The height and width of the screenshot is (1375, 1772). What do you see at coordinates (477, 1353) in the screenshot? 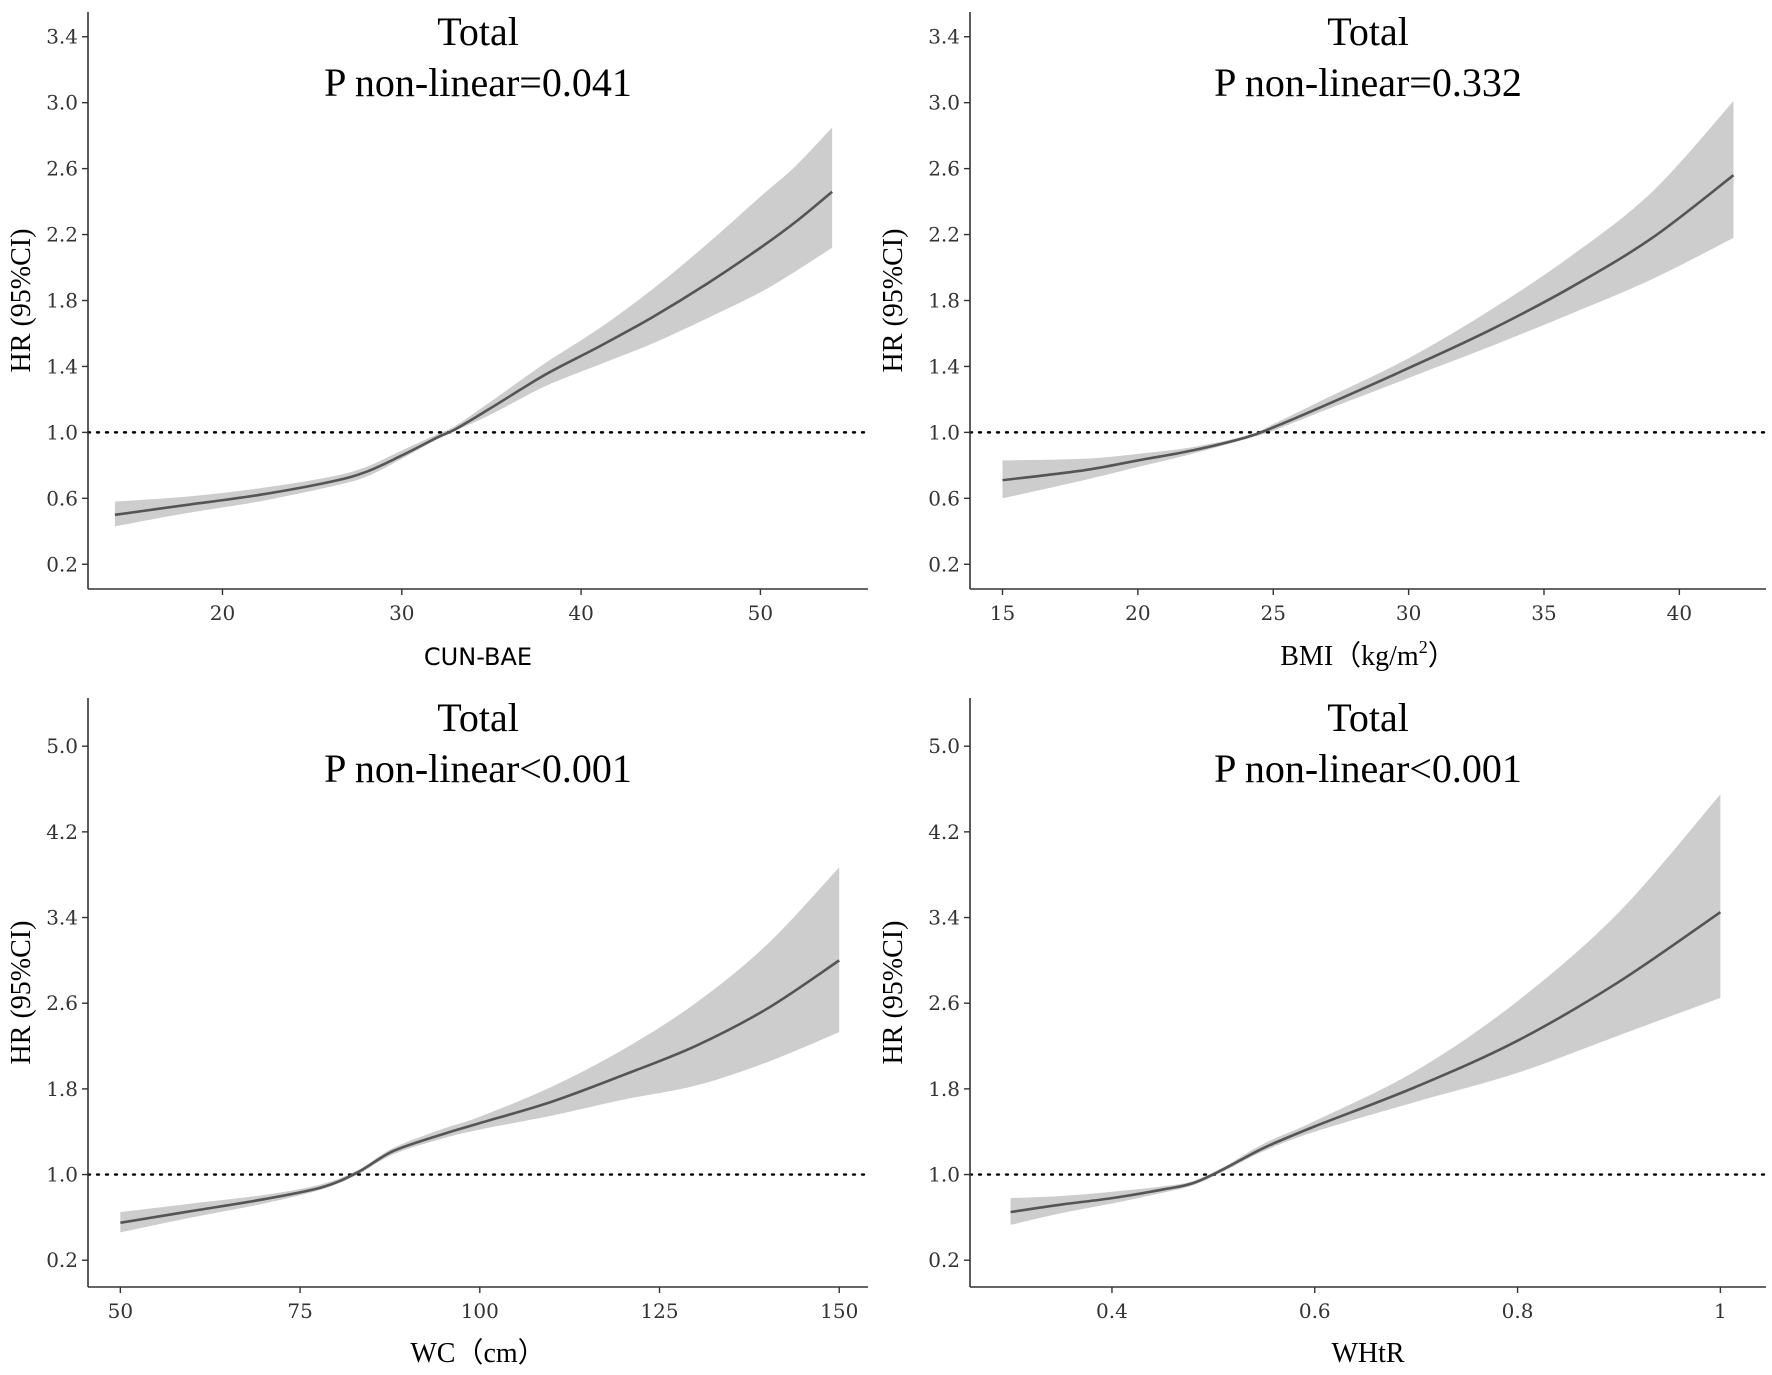
I see `x-axis-title: WC（cm）` at bounding box center [477, 1353].